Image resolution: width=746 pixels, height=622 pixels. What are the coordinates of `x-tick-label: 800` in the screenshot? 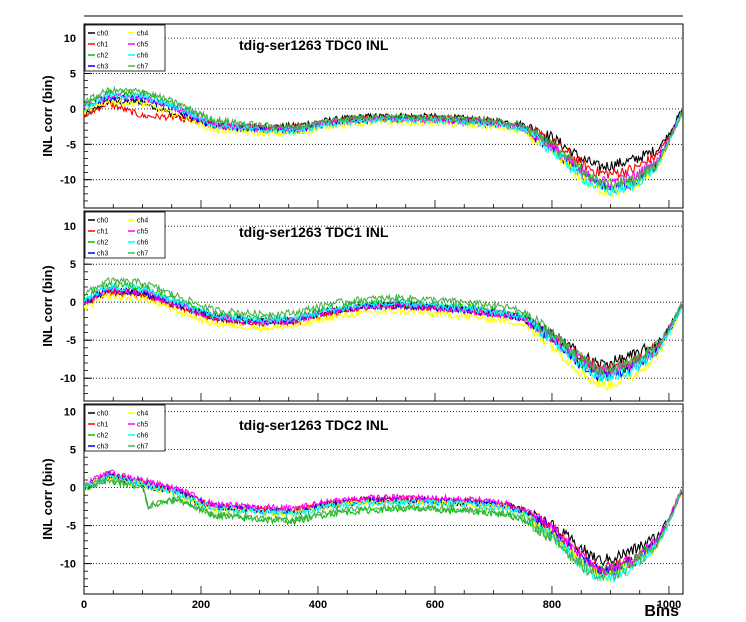 It's located at (552, 605).